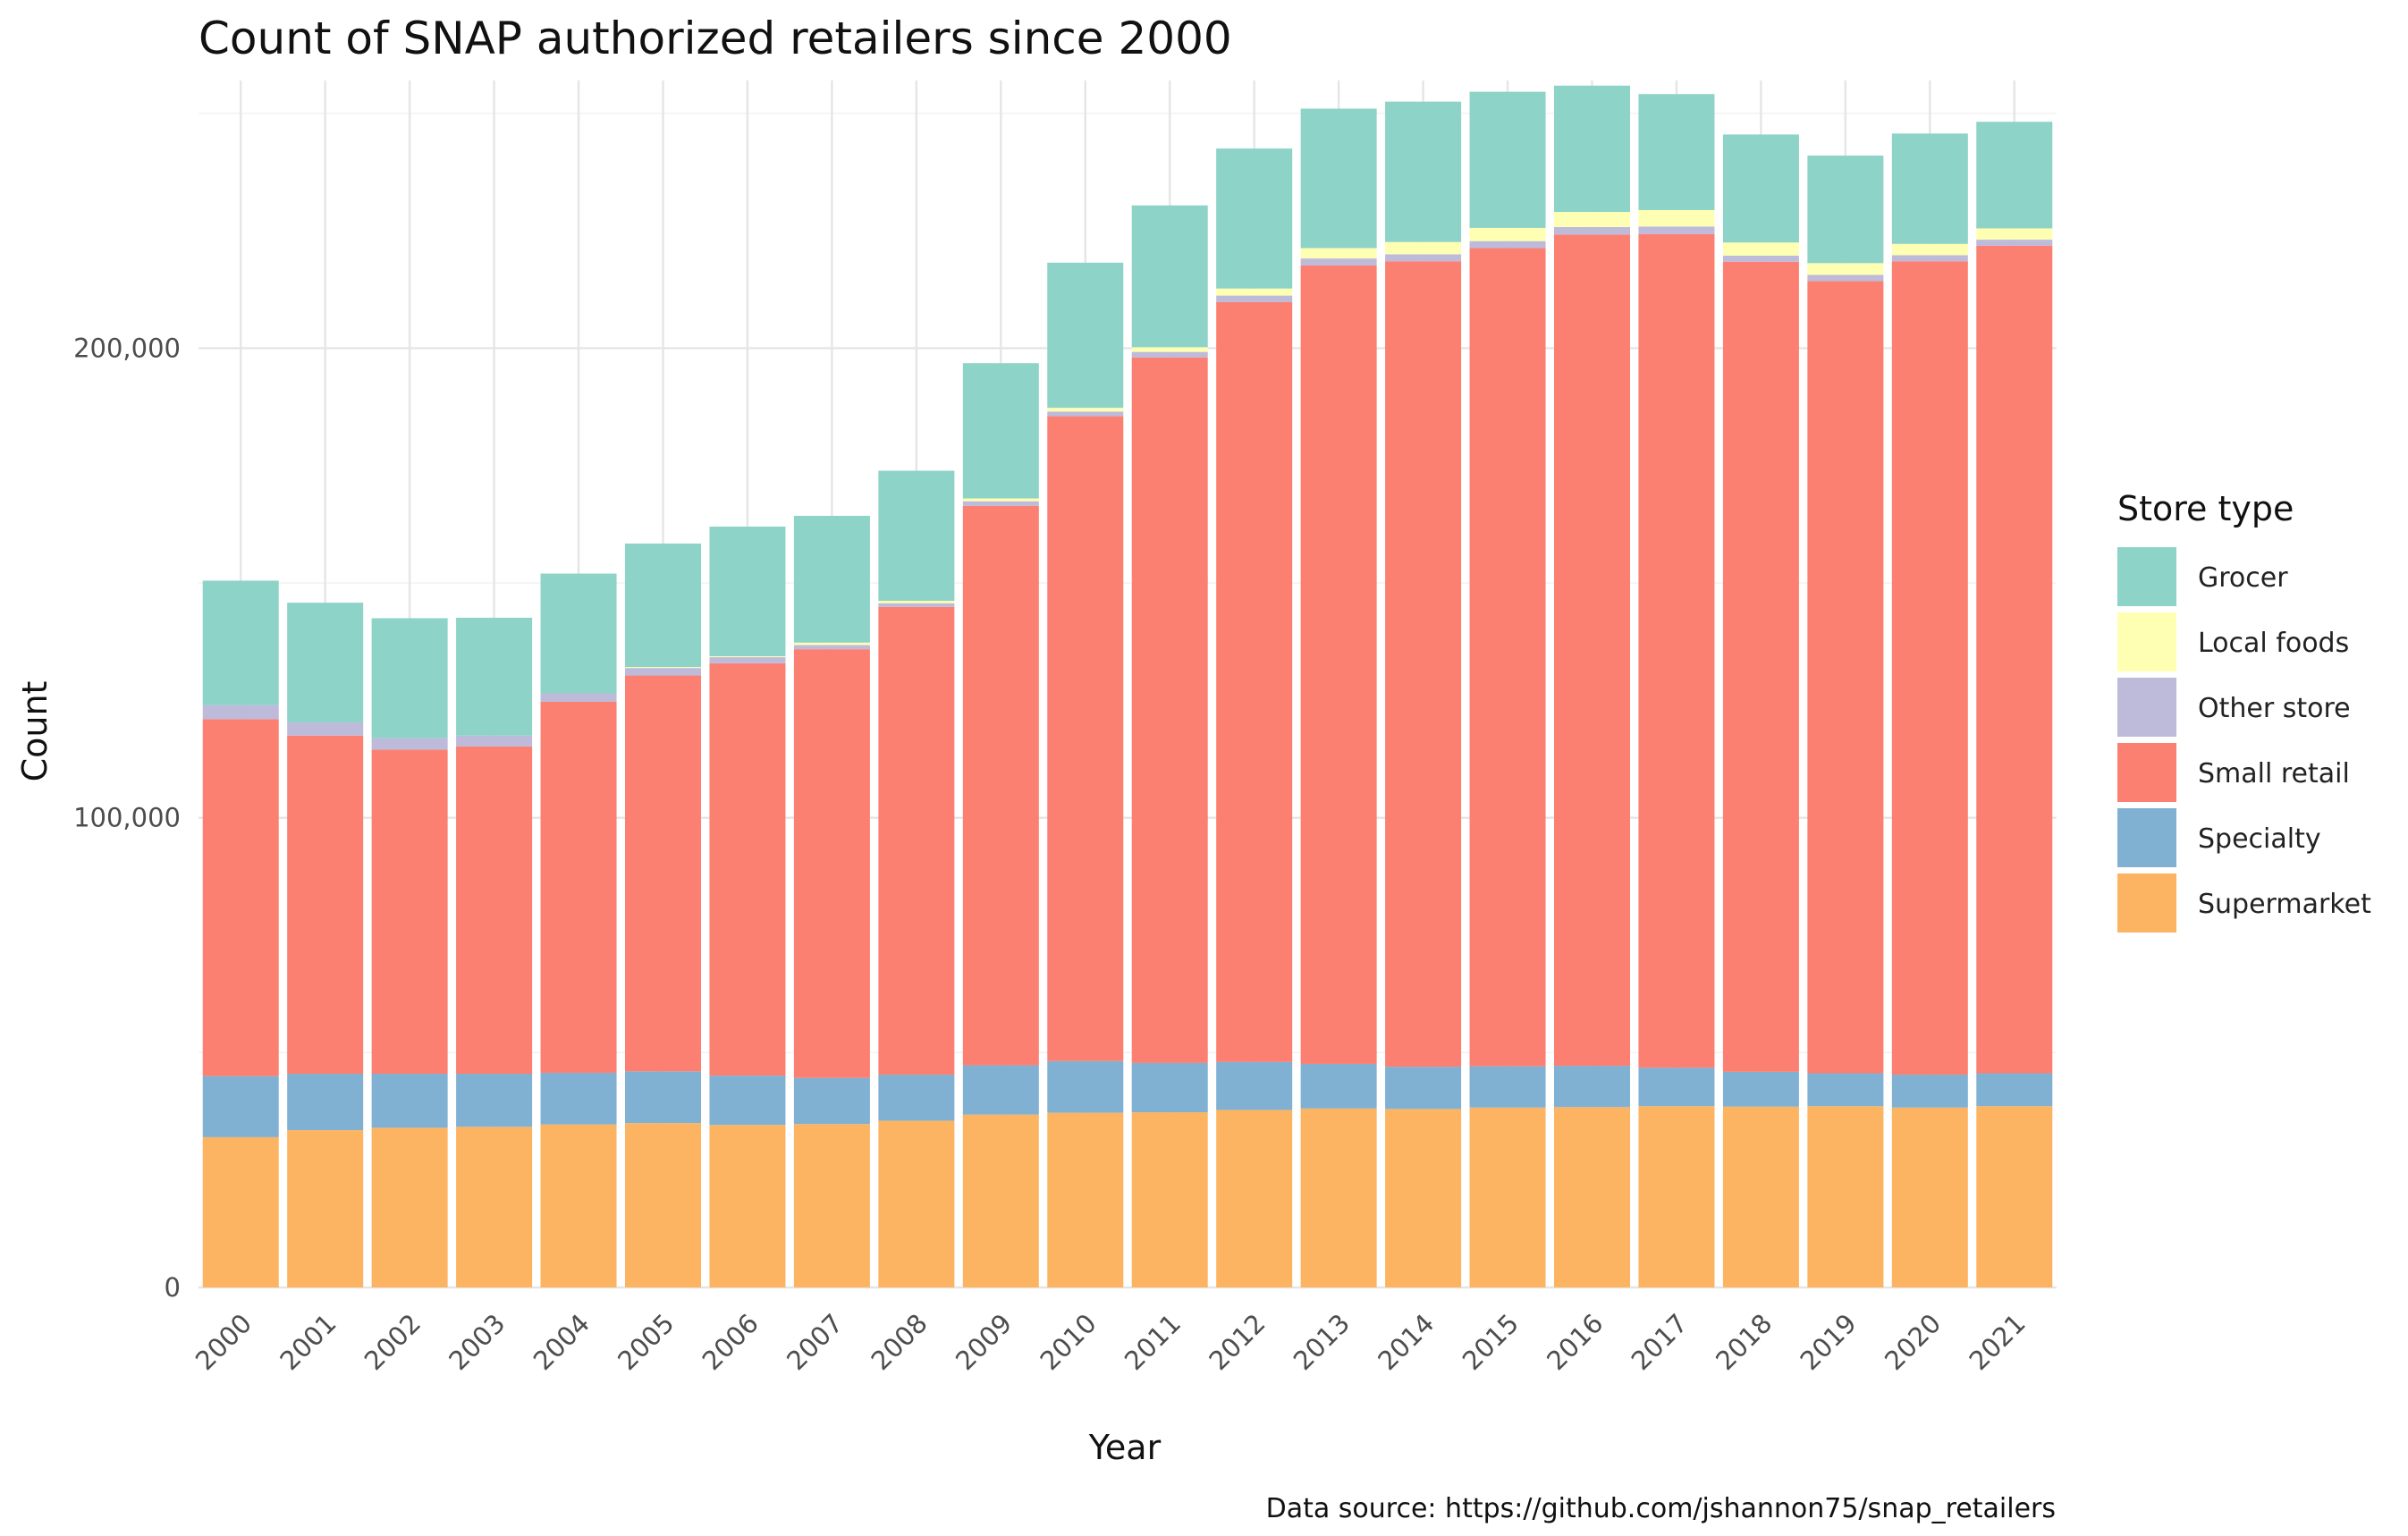 This screenshot has width=2408, height=1536. Describe the element at coordinates (2273, 643) in the screenshot. I see `legend-label-local-foods: Local foods` at that location.